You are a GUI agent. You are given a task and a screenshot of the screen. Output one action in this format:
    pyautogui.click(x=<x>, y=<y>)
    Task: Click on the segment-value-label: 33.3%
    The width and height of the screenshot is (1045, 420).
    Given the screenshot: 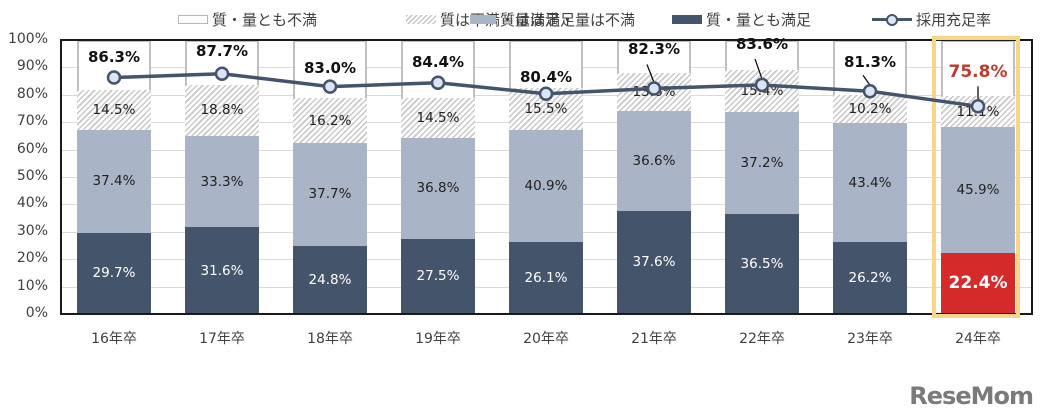 What is the action you would take?
    pyautogui.click(x=222, y=181)
    